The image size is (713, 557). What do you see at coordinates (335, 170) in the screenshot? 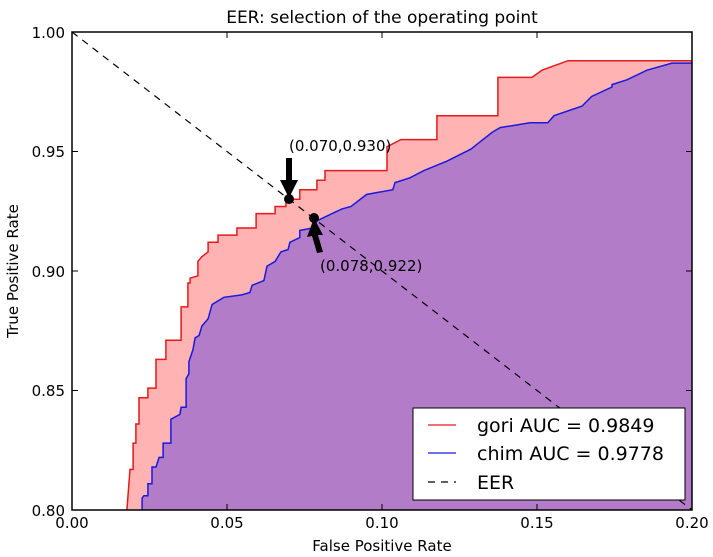
I see `annotation-gori-eer: (0.070,0.930)` at bounding box center [335, 170].